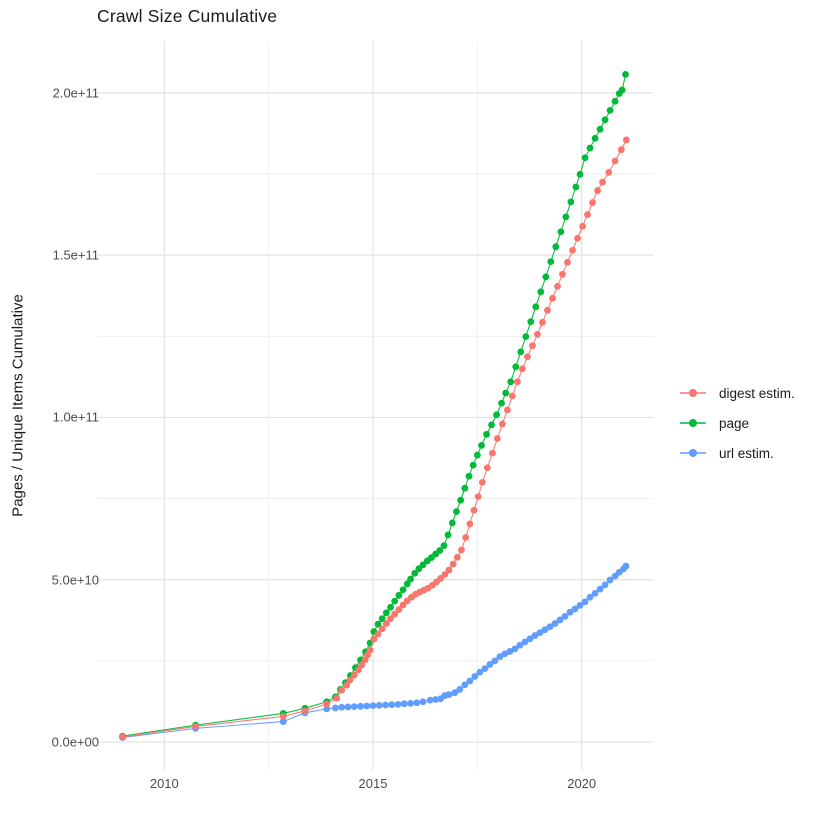  I want to click on legend-item-page: page, so click(737, 423).